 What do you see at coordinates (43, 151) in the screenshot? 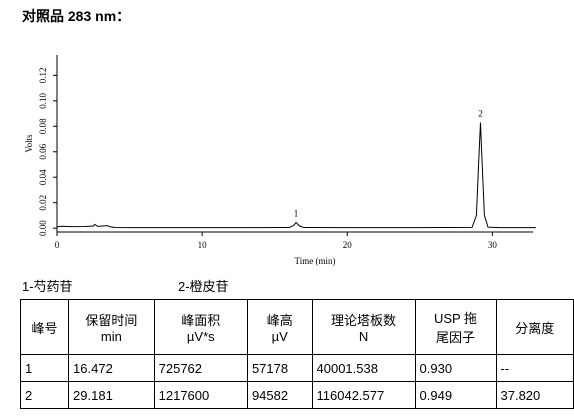
I see `y-tick-label: 0.06` at bounding box center [43, 151].